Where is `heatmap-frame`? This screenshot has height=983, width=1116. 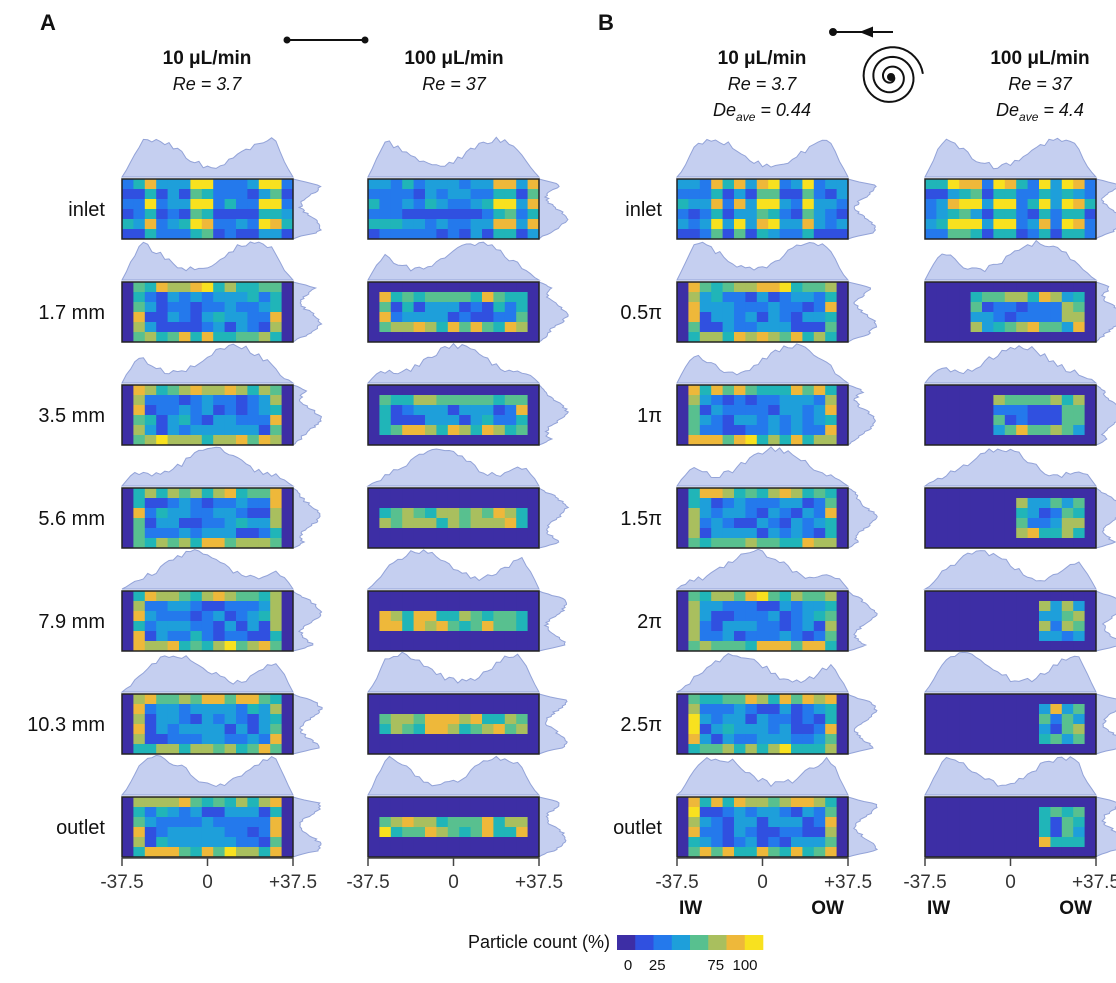 heatmap-frame is located at coordinates (453, 724).